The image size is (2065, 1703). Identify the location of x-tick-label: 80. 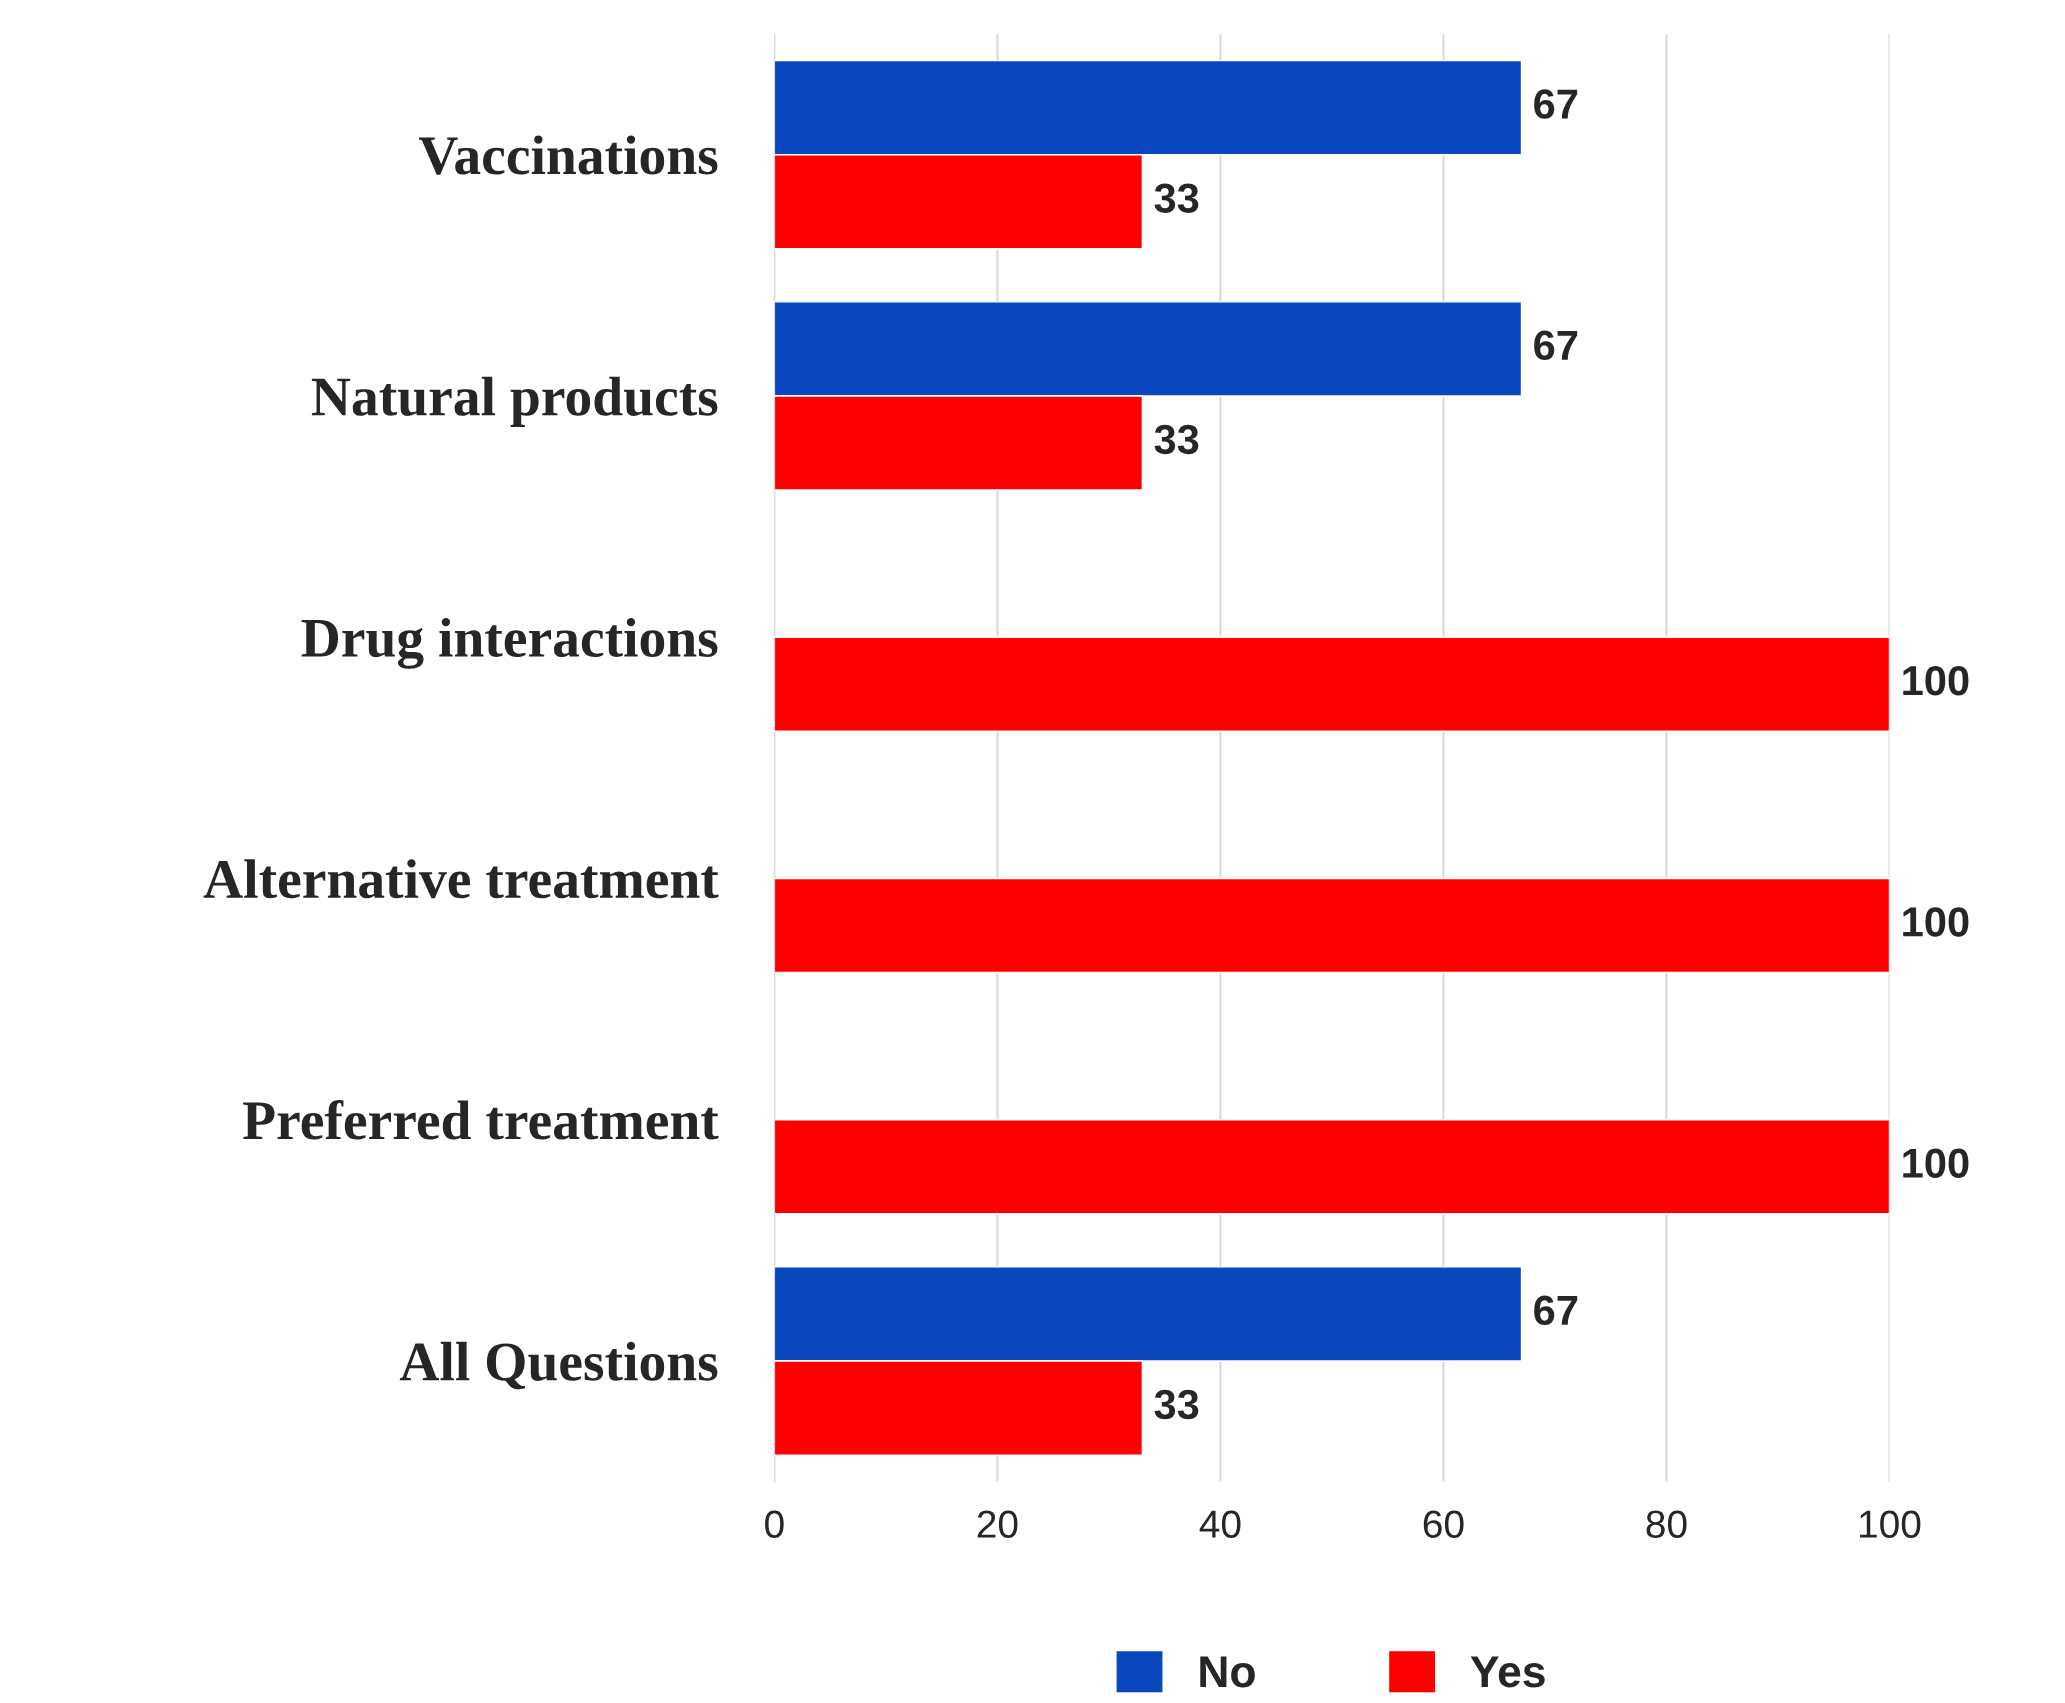
(1666, 1524).